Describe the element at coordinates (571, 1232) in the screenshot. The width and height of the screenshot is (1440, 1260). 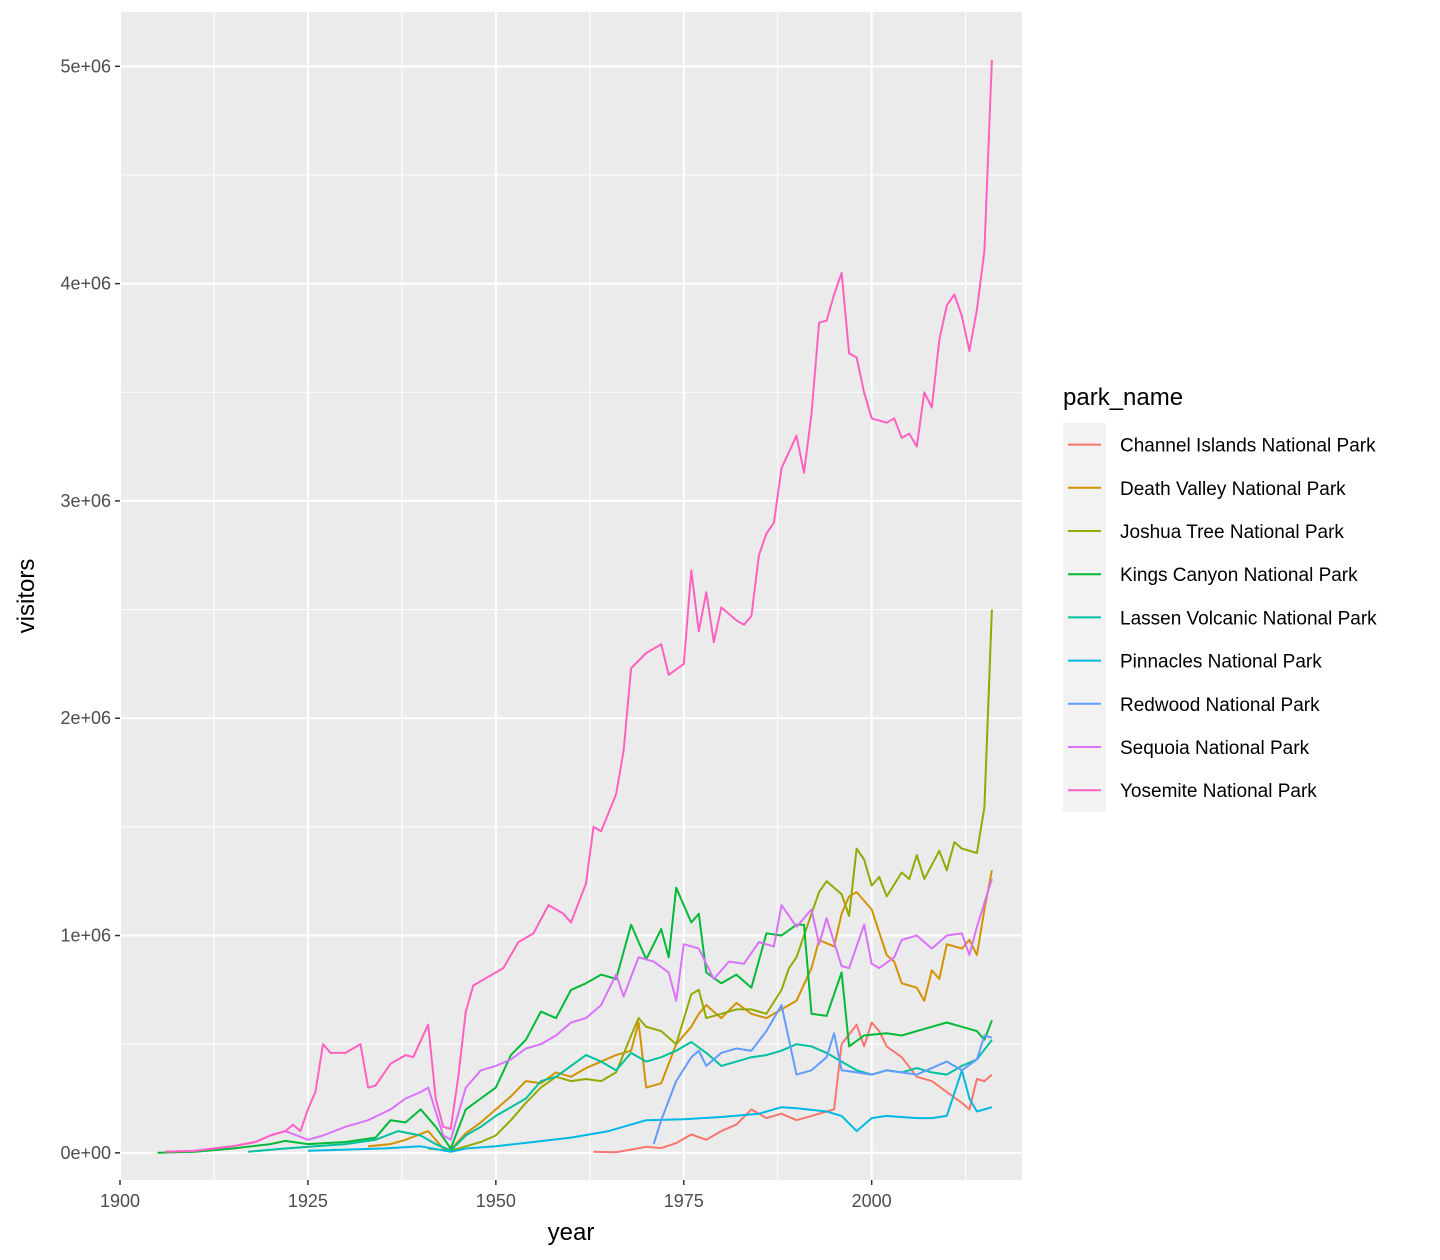
I see `x-axis-title: year` at that location.